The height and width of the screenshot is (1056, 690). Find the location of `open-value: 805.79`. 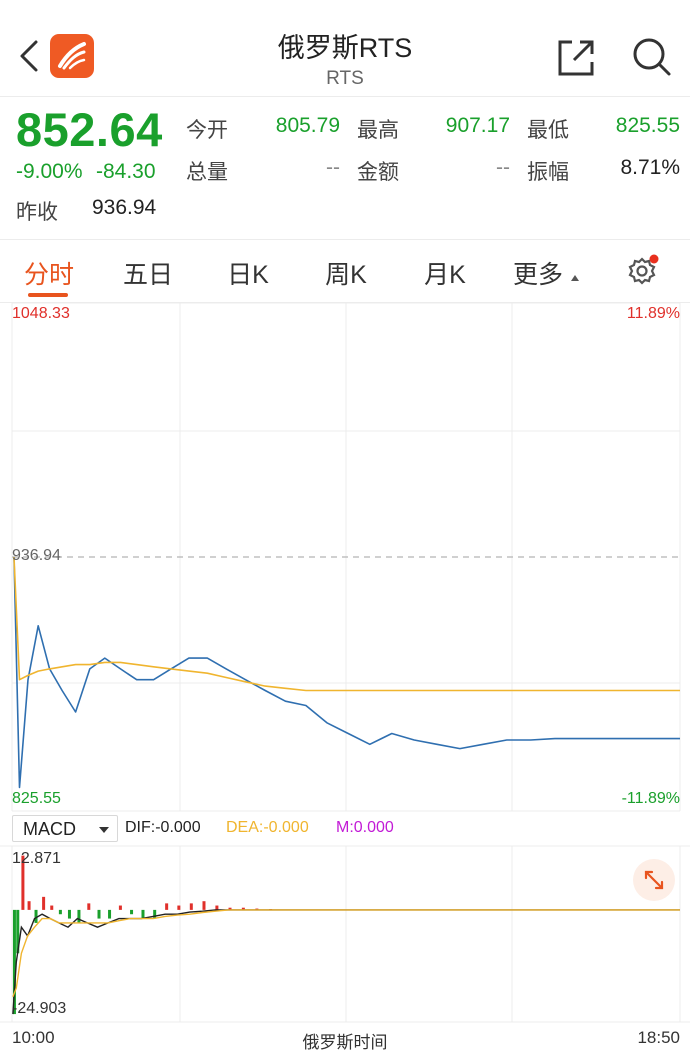

open-value: 805.79 is located at coordinates (307, 125).